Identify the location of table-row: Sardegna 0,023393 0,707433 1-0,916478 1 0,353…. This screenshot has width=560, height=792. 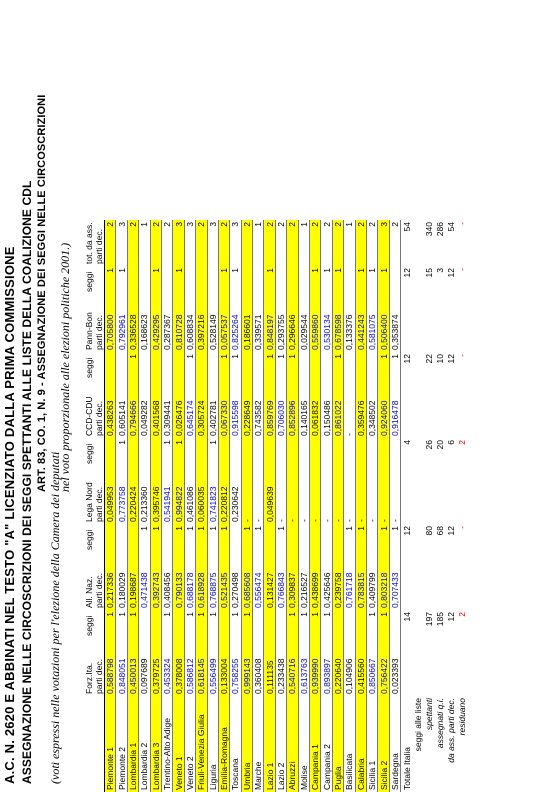
(395, 506).